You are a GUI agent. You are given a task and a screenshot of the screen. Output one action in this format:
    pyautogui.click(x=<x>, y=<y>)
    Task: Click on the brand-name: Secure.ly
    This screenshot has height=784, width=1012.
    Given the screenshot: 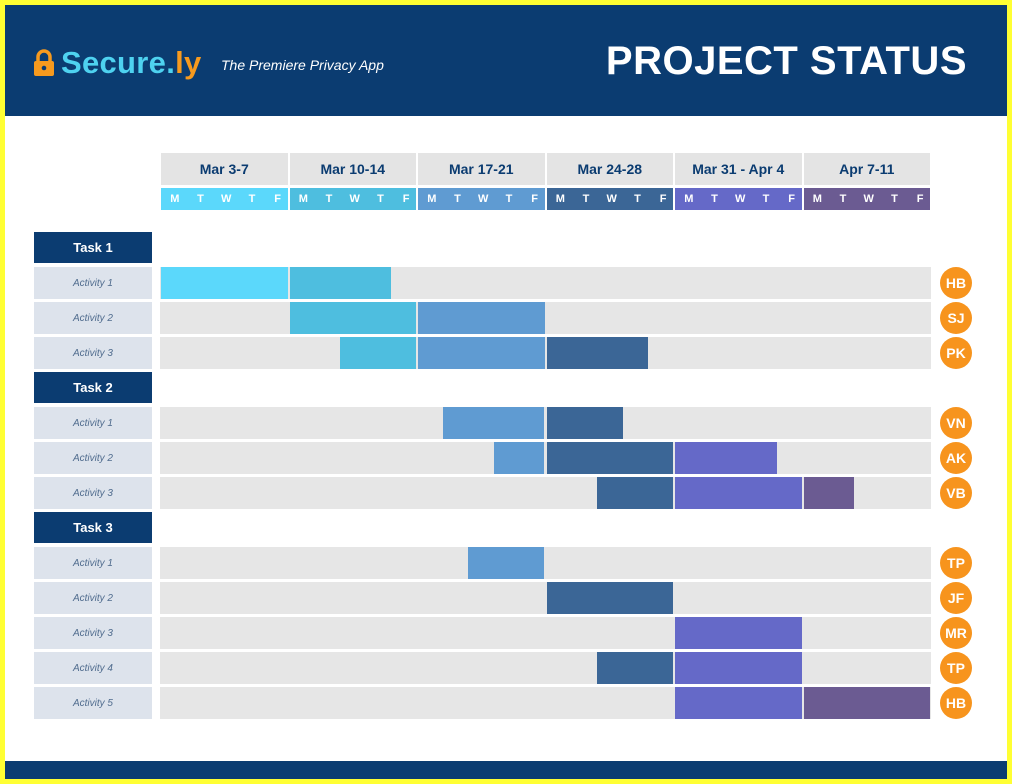 What is the action you would take?
    pyautogui.click(x=131, y=63)
    